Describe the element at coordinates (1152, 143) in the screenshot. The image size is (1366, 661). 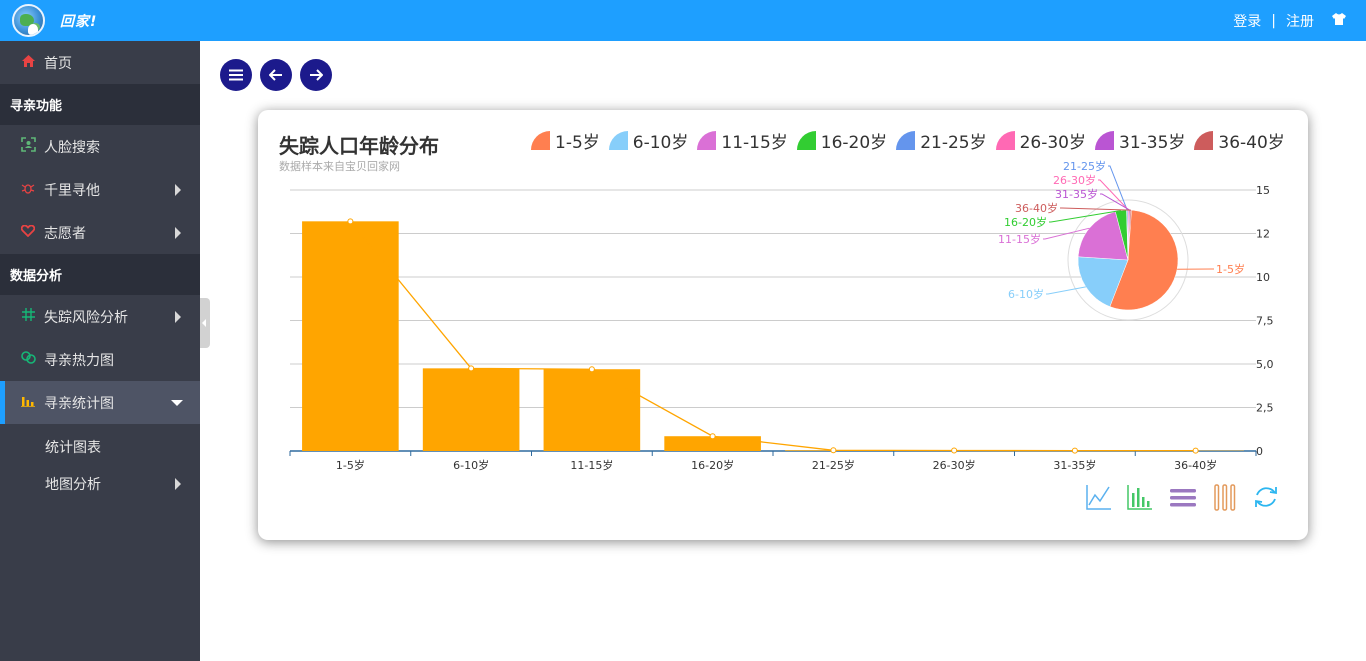
I see `legend-label: 31-35岁` at that location.